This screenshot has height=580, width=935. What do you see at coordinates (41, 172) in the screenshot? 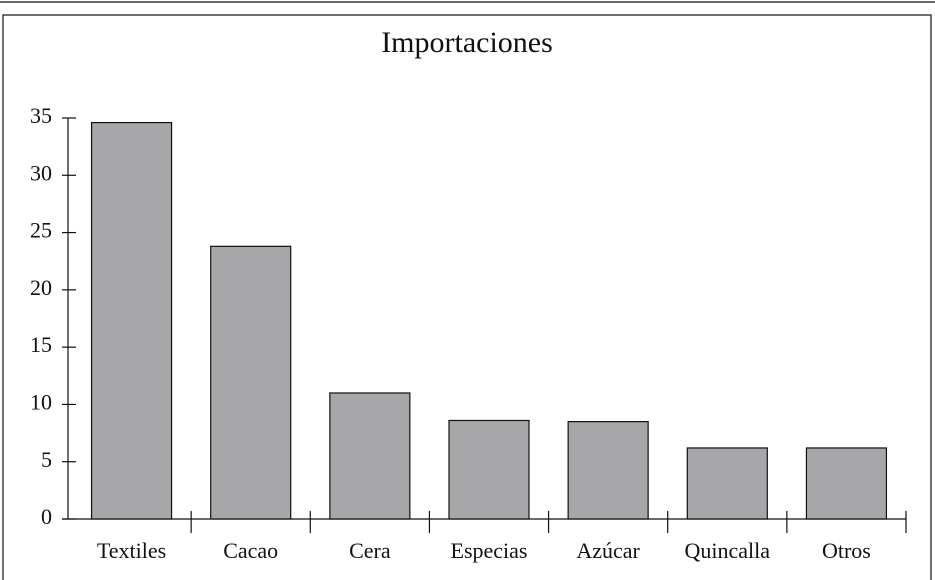
I see `y-tick-label: 30` at bounding box center [41, 172].